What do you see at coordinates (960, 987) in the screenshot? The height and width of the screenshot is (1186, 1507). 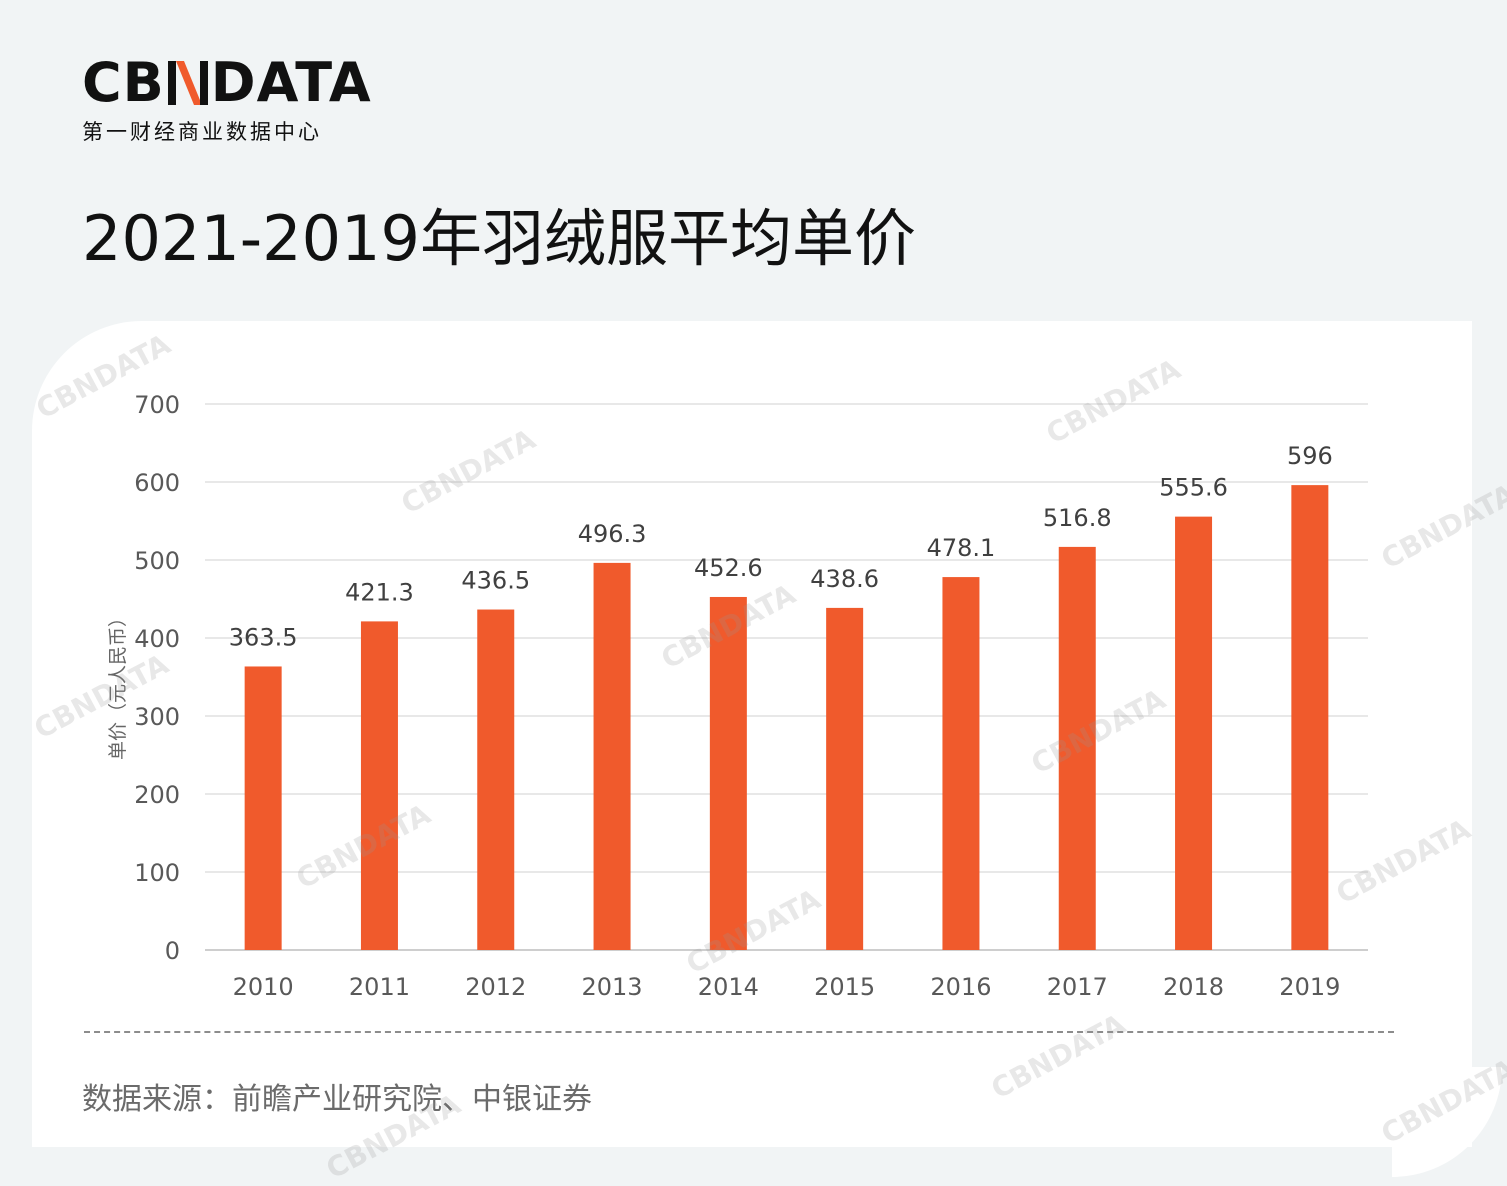 I see `x-tick-label: 2016` at bounding box center [960, 987].